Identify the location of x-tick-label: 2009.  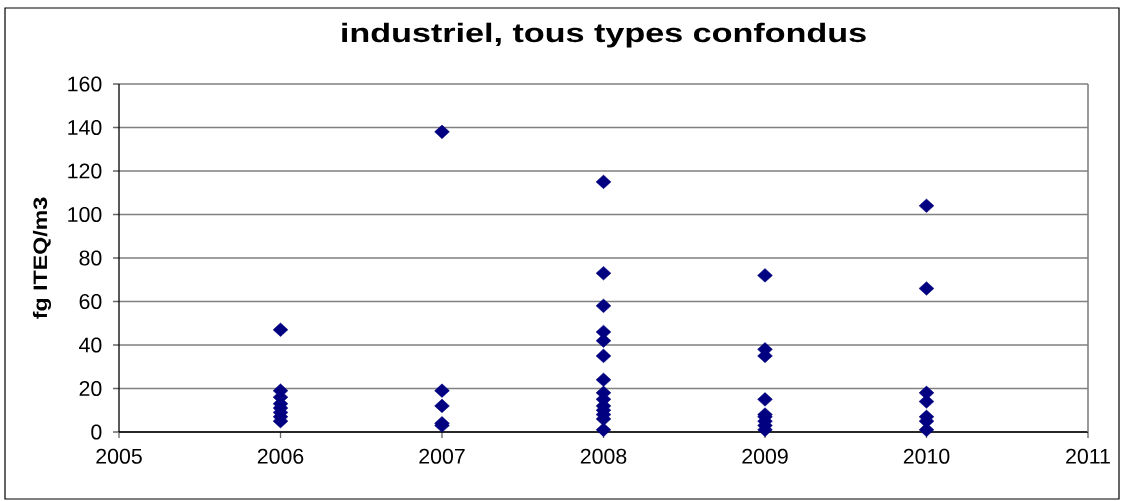
(765, 456).